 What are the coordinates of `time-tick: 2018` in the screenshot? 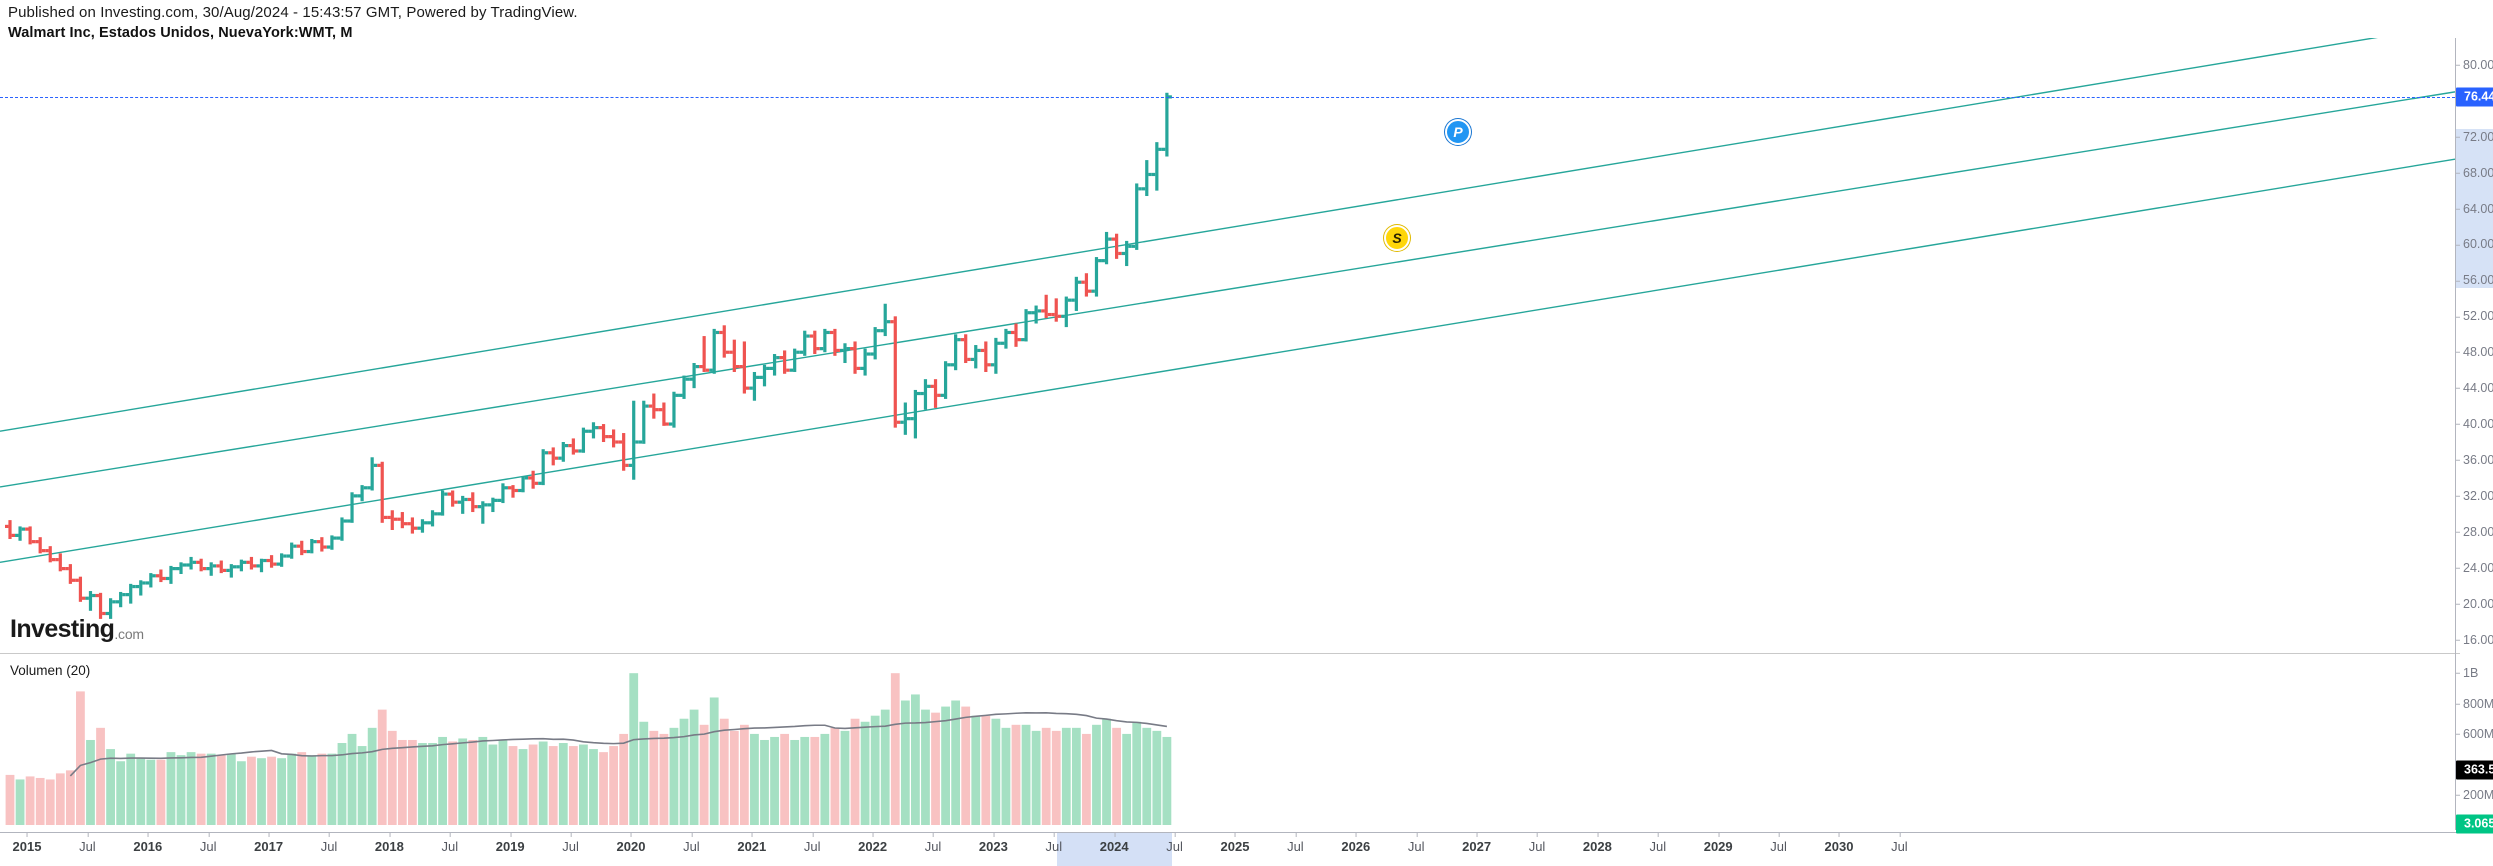 It's located at (389, 843).